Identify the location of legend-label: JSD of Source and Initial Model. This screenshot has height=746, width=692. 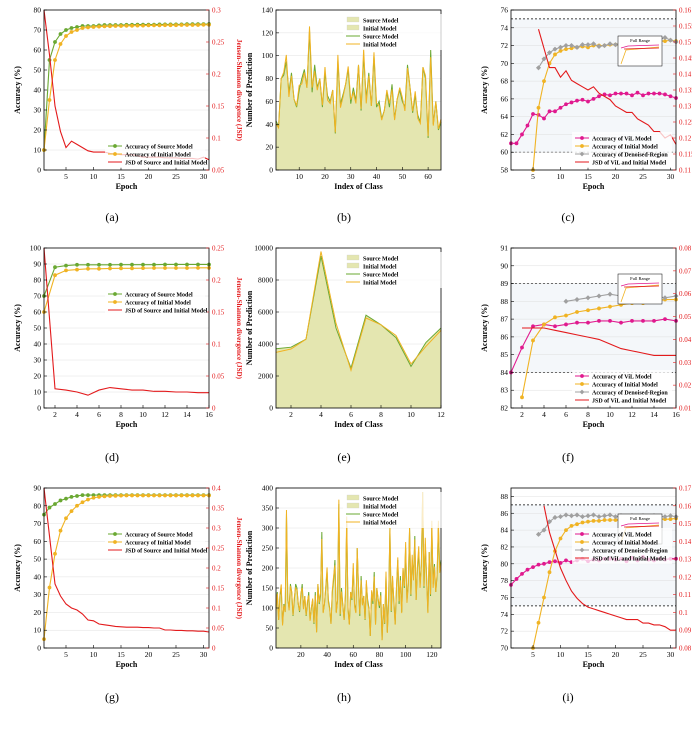
(166, 311).